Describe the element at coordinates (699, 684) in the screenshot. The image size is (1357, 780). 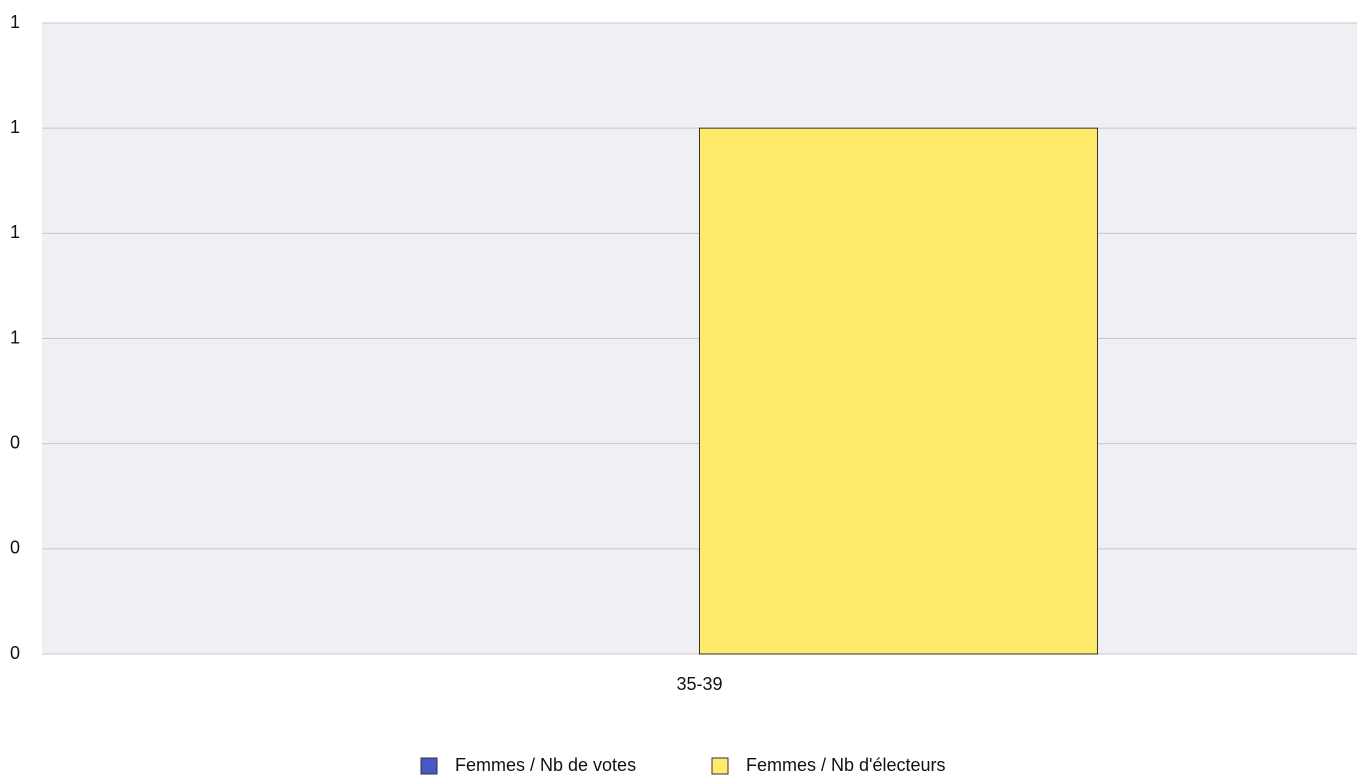
I see `x-tick-label: 35-39` at that location.